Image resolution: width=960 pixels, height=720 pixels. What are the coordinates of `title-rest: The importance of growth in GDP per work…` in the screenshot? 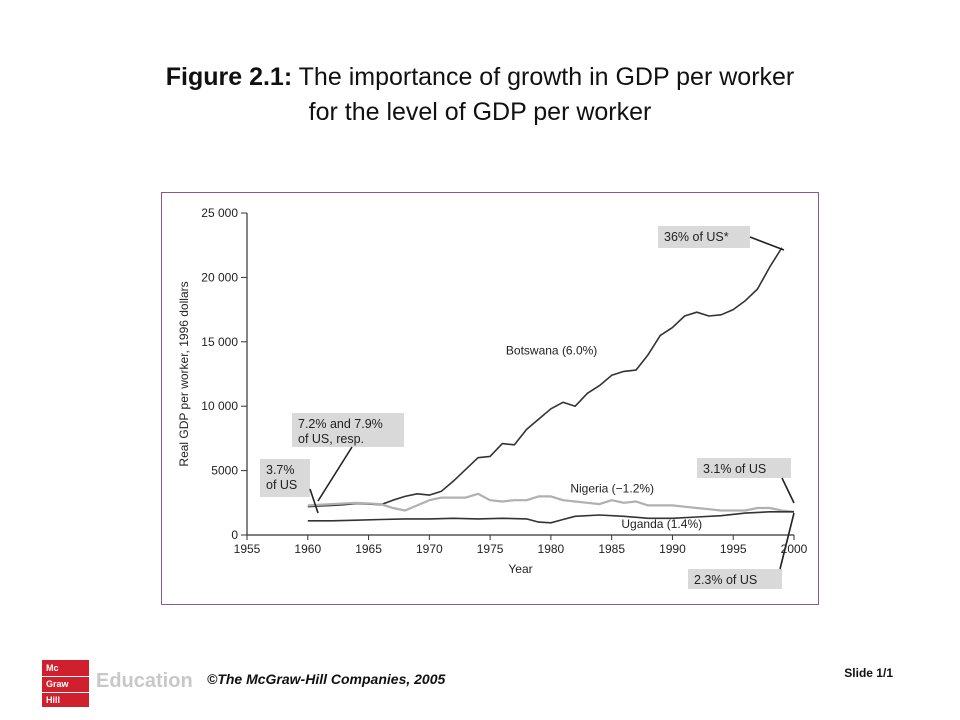 It's located at (543, 77).